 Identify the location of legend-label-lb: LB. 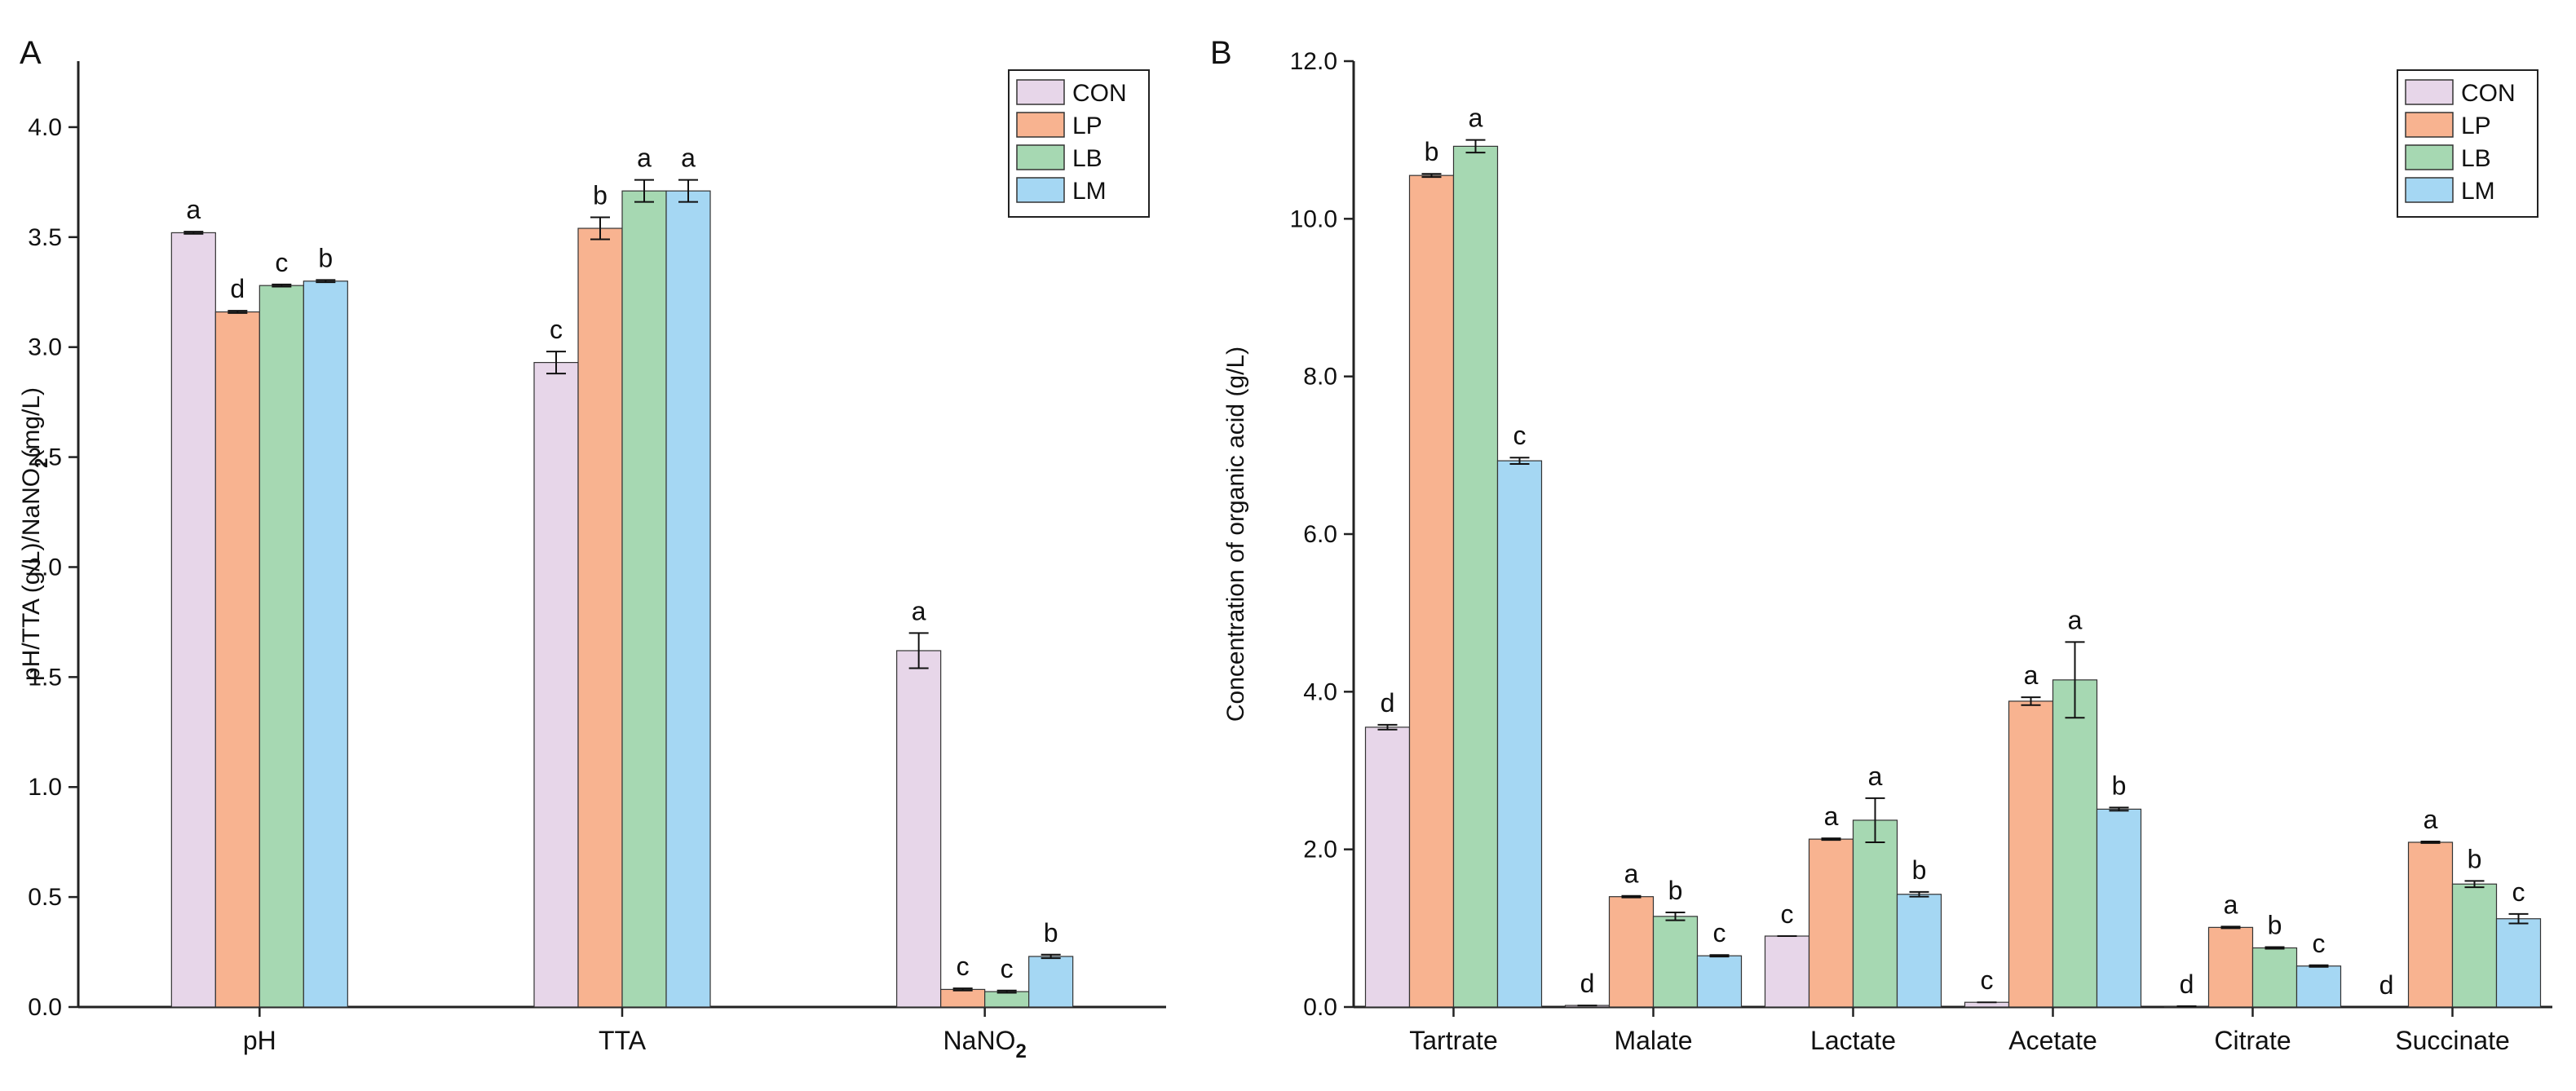
(2476, 158).